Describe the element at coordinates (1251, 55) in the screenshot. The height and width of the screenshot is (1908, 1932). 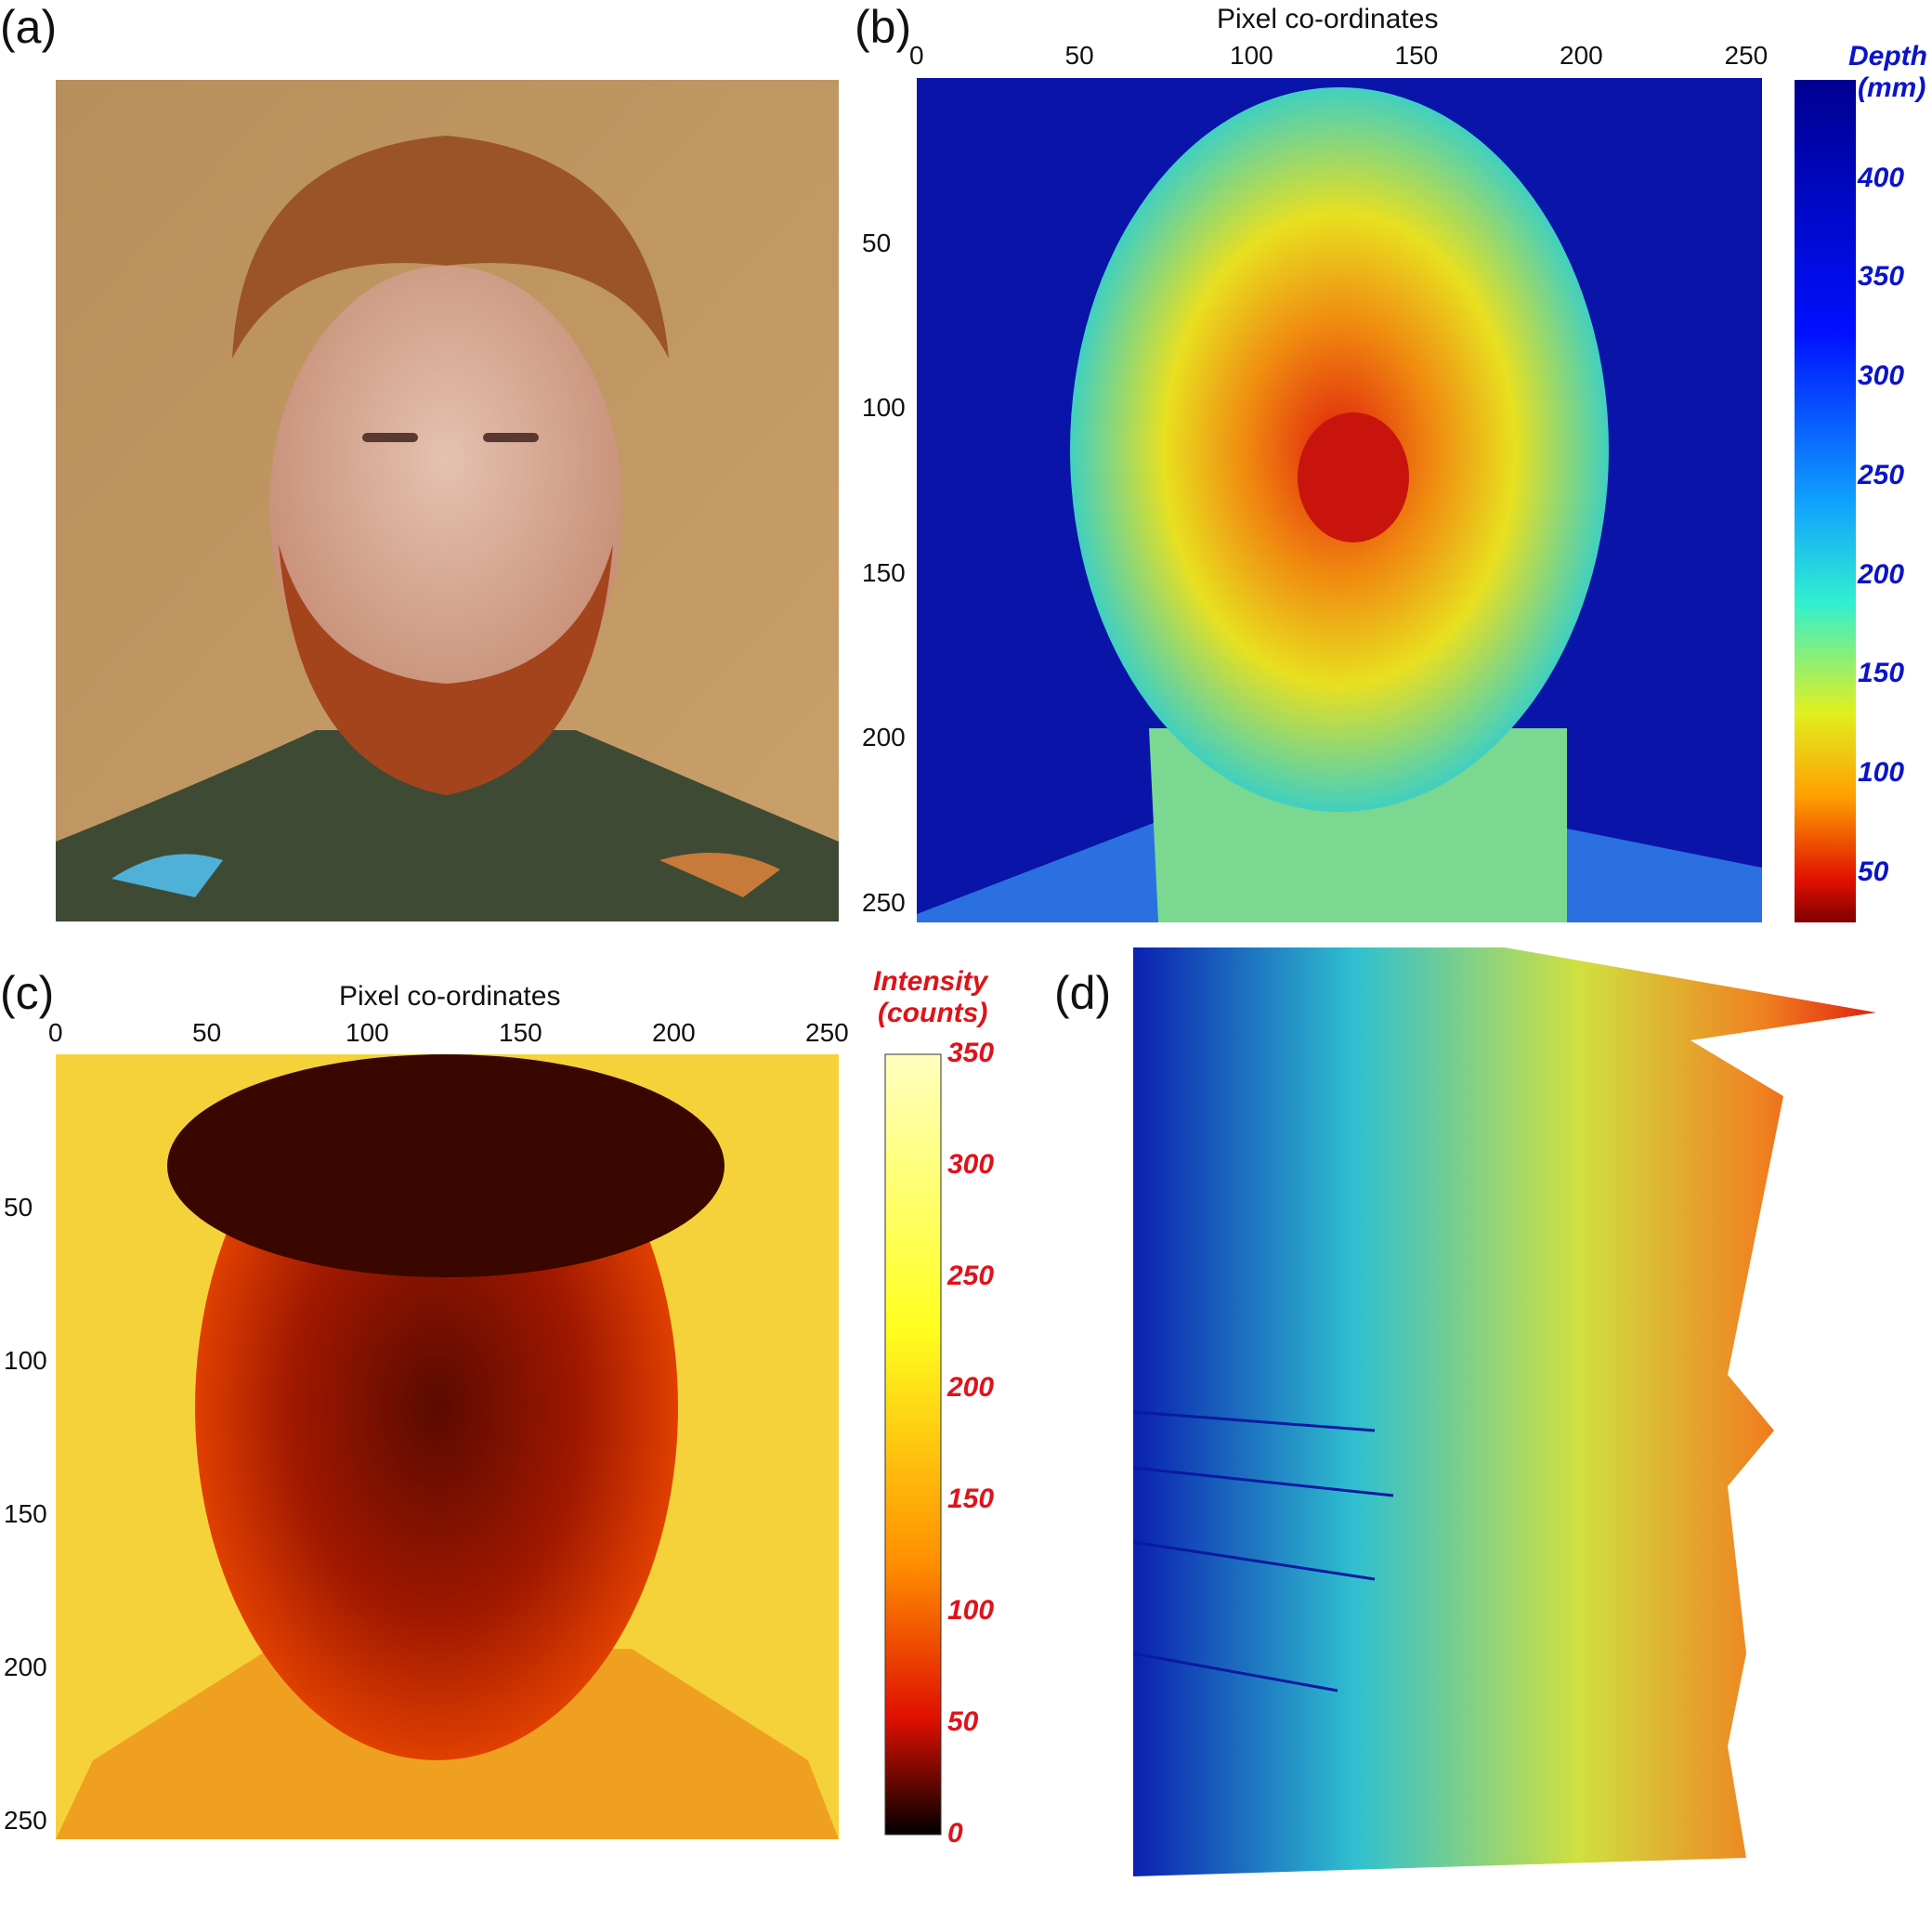
I see `b-x-tick: 100` at that location.